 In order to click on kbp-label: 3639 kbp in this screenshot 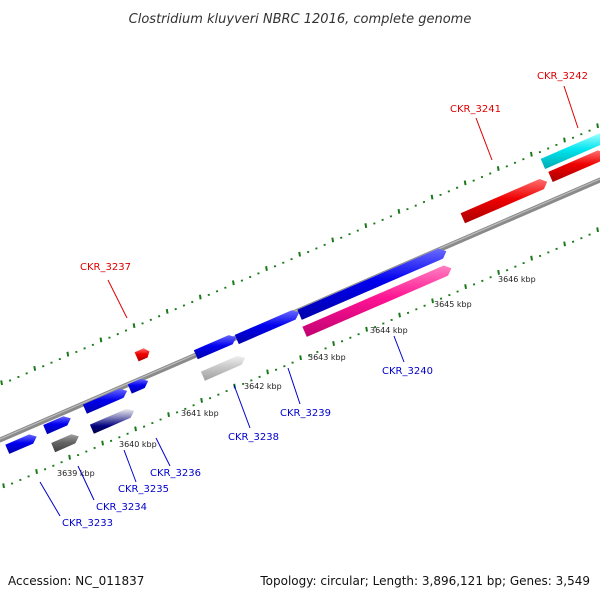, I will do `click(76, 473)`.